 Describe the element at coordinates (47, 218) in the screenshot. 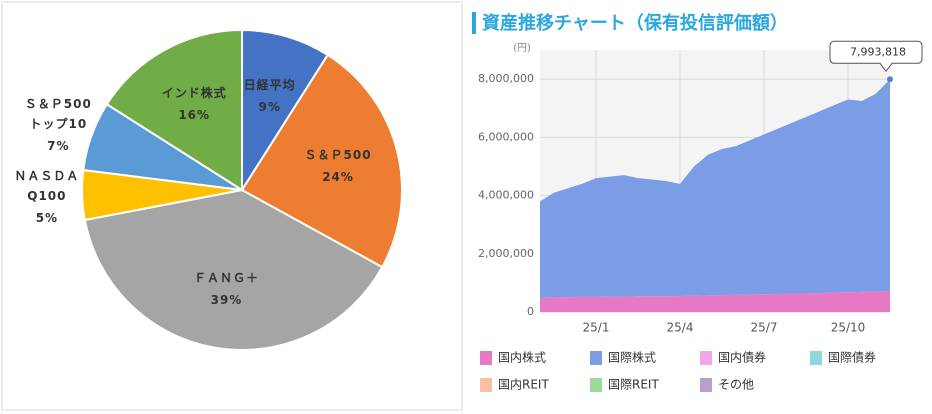

I see `slice-value: 5%` at that location.